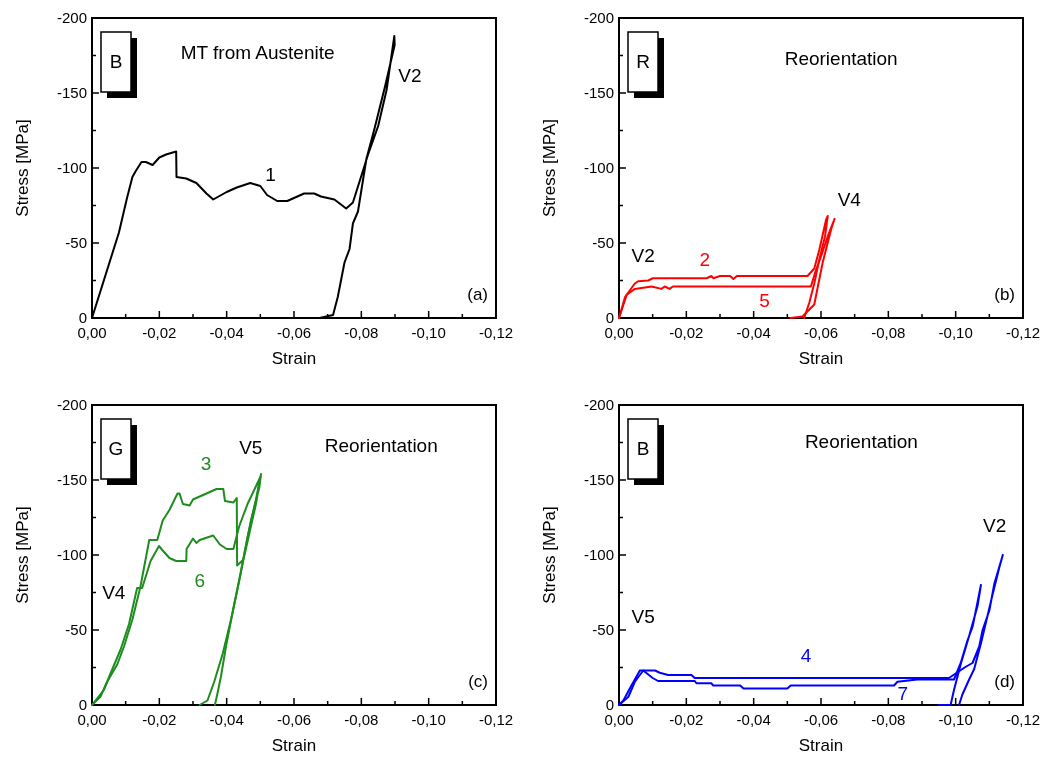  Describe the element at coordinates (116, 448) in the screenshot. I see `text: G` at that location.